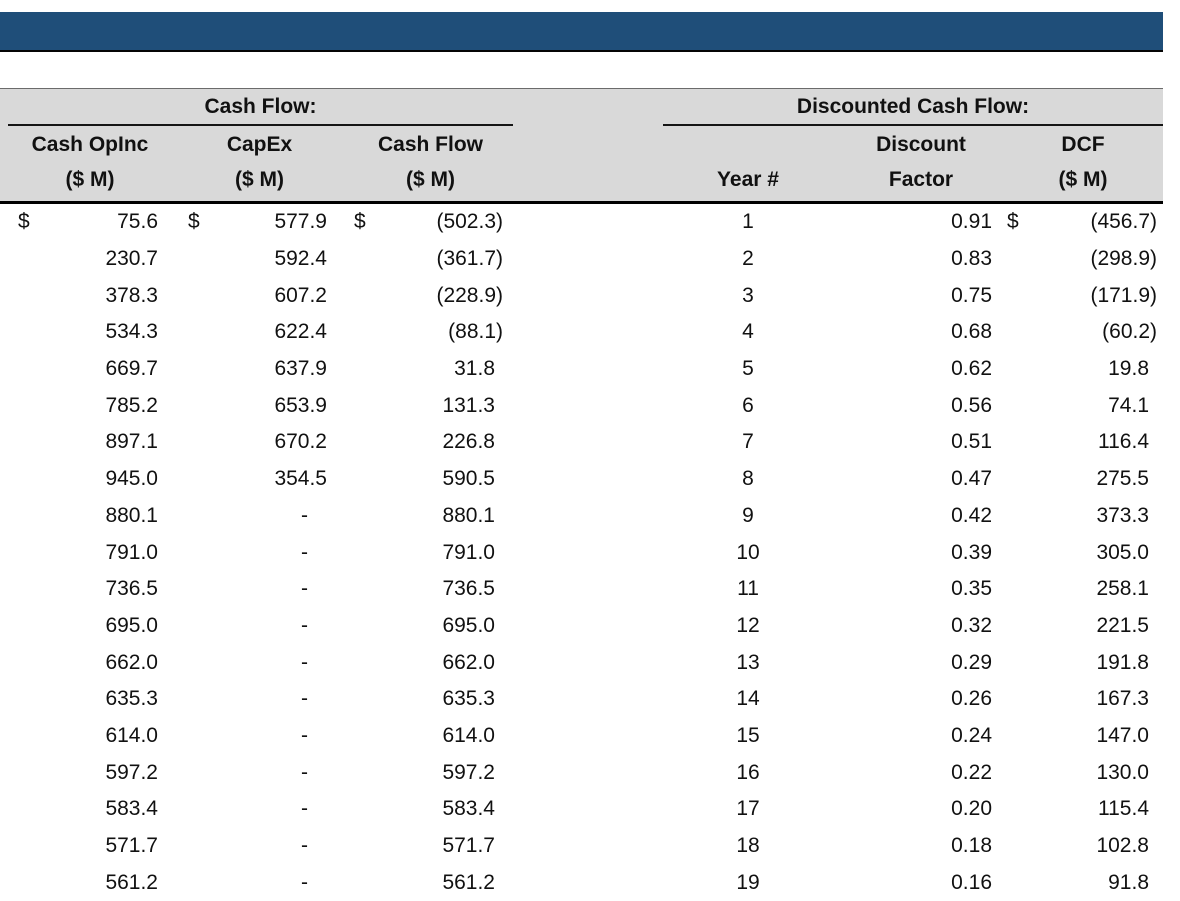  I want to click on cash-flow-cell: 31.8, so click(430, 369).